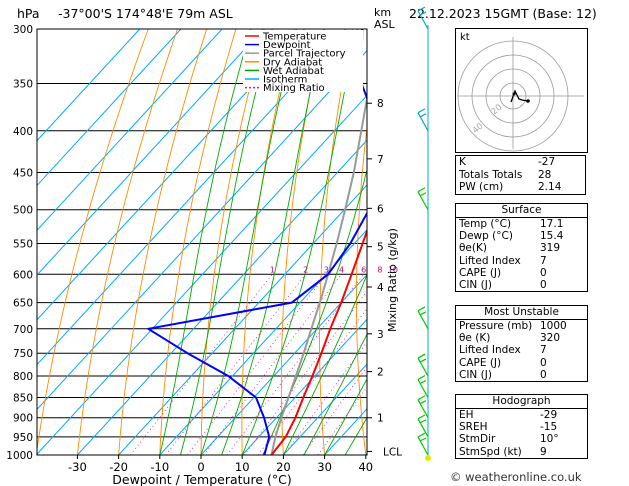  I want to click on surface-row: CAPE (J) 0, so click(521, 273).